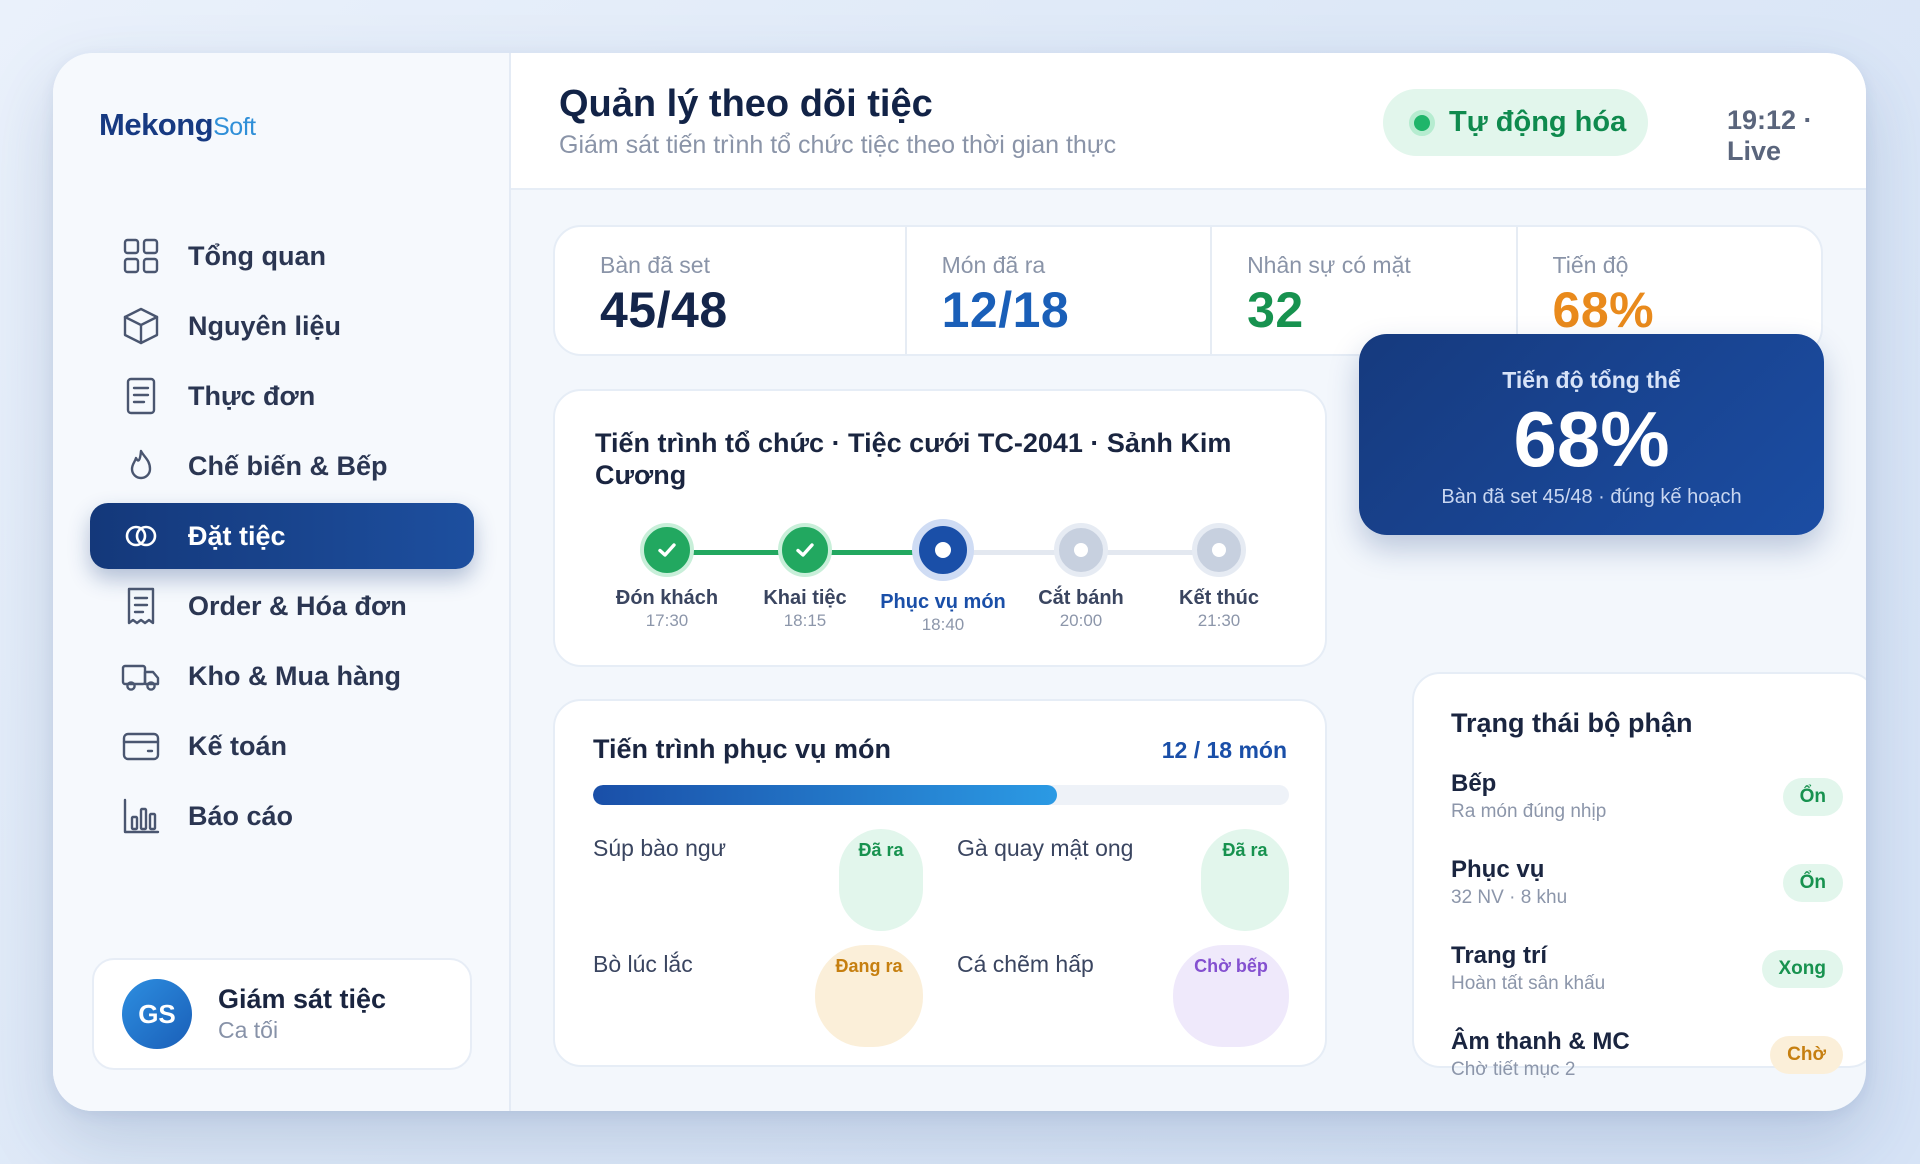  Describe the element at coordinates (1005, 310) in the screenshot. I see `stat-value: 12/18` at that location.